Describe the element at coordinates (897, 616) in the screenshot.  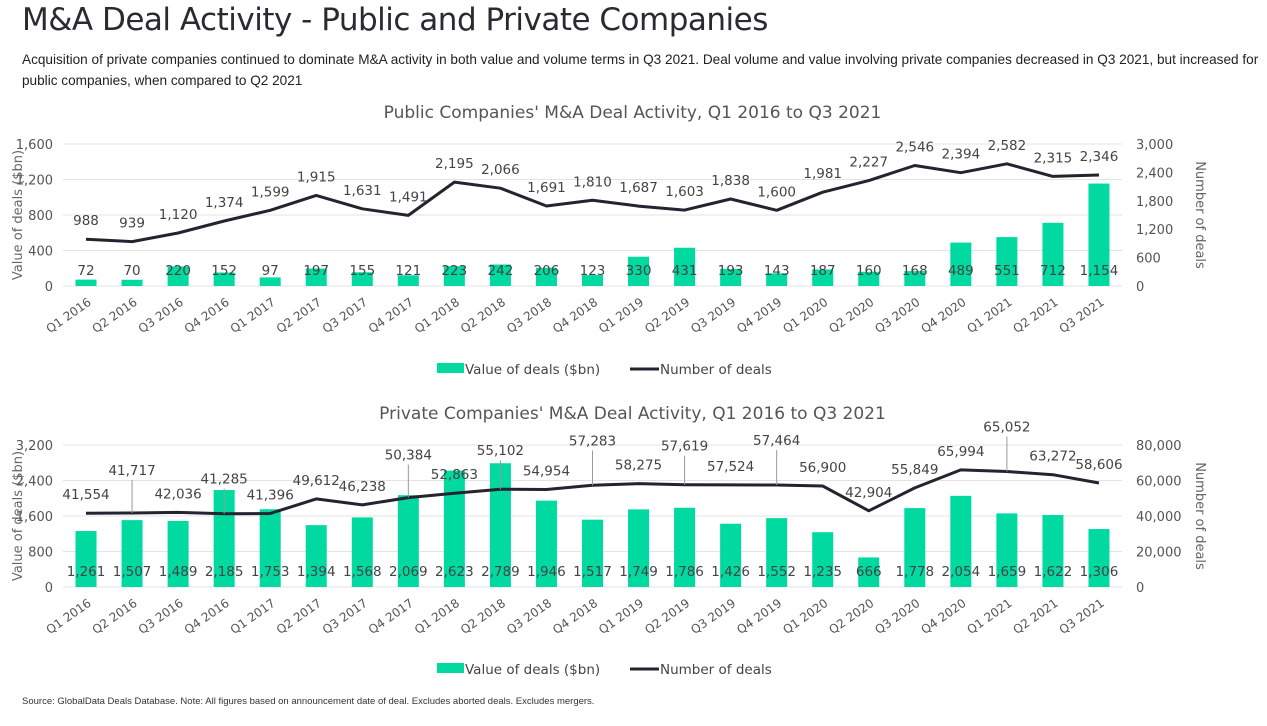
I see `x-tick-label: Q3 2020` at that location.